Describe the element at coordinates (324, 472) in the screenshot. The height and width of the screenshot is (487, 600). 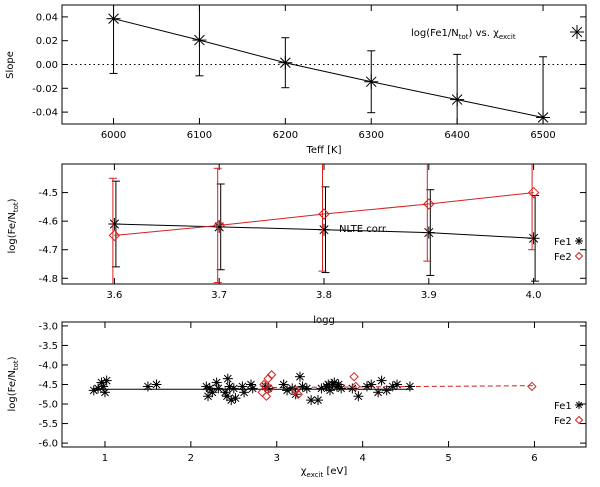
I see `panel-chi-xlabel: χexcit [eV]` at that location.